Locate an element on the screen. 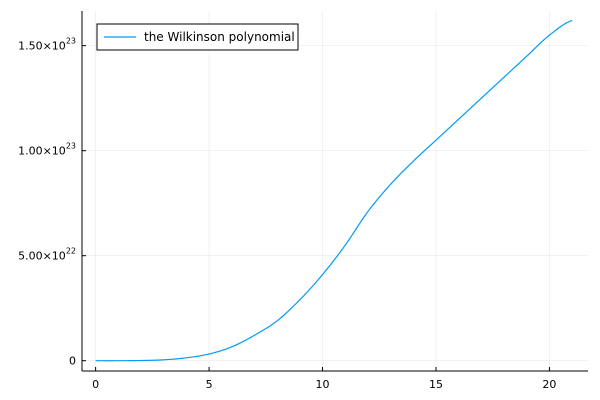 This screenshot has width=600, height=400. x-tick-label: 20 is located at coordinates (549, 384).